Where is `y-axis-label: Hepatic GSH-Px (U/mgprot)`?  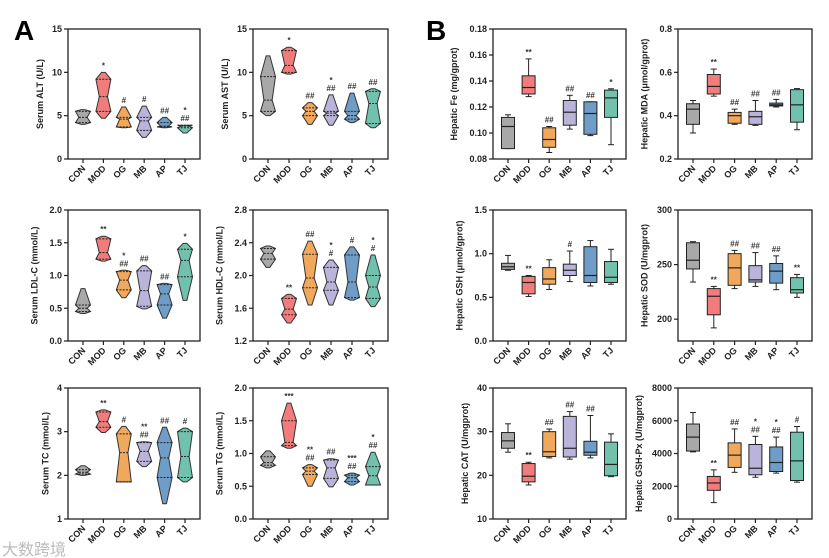
y-axis-label: Hepatic GSH-Px (U/mgprot) is located at coordinates (639, 453).